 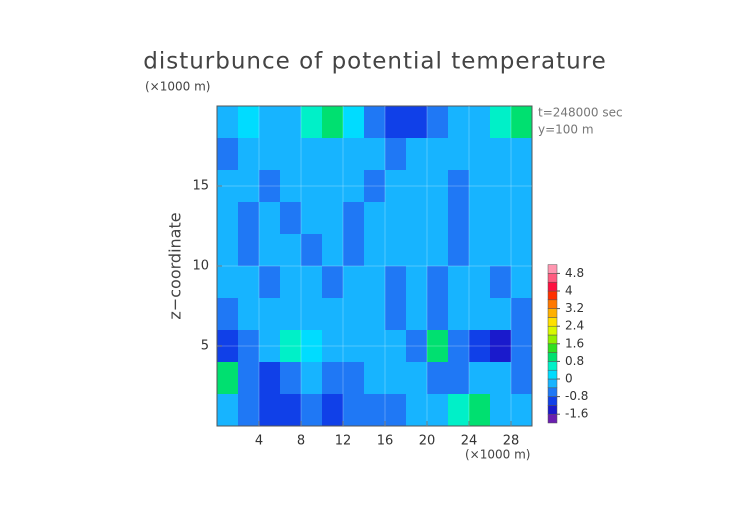 What do you see at coordinates (497, 455) in the screenshot?
I see `x-unit: (×1000 m)` at bounding box center [497, 455].